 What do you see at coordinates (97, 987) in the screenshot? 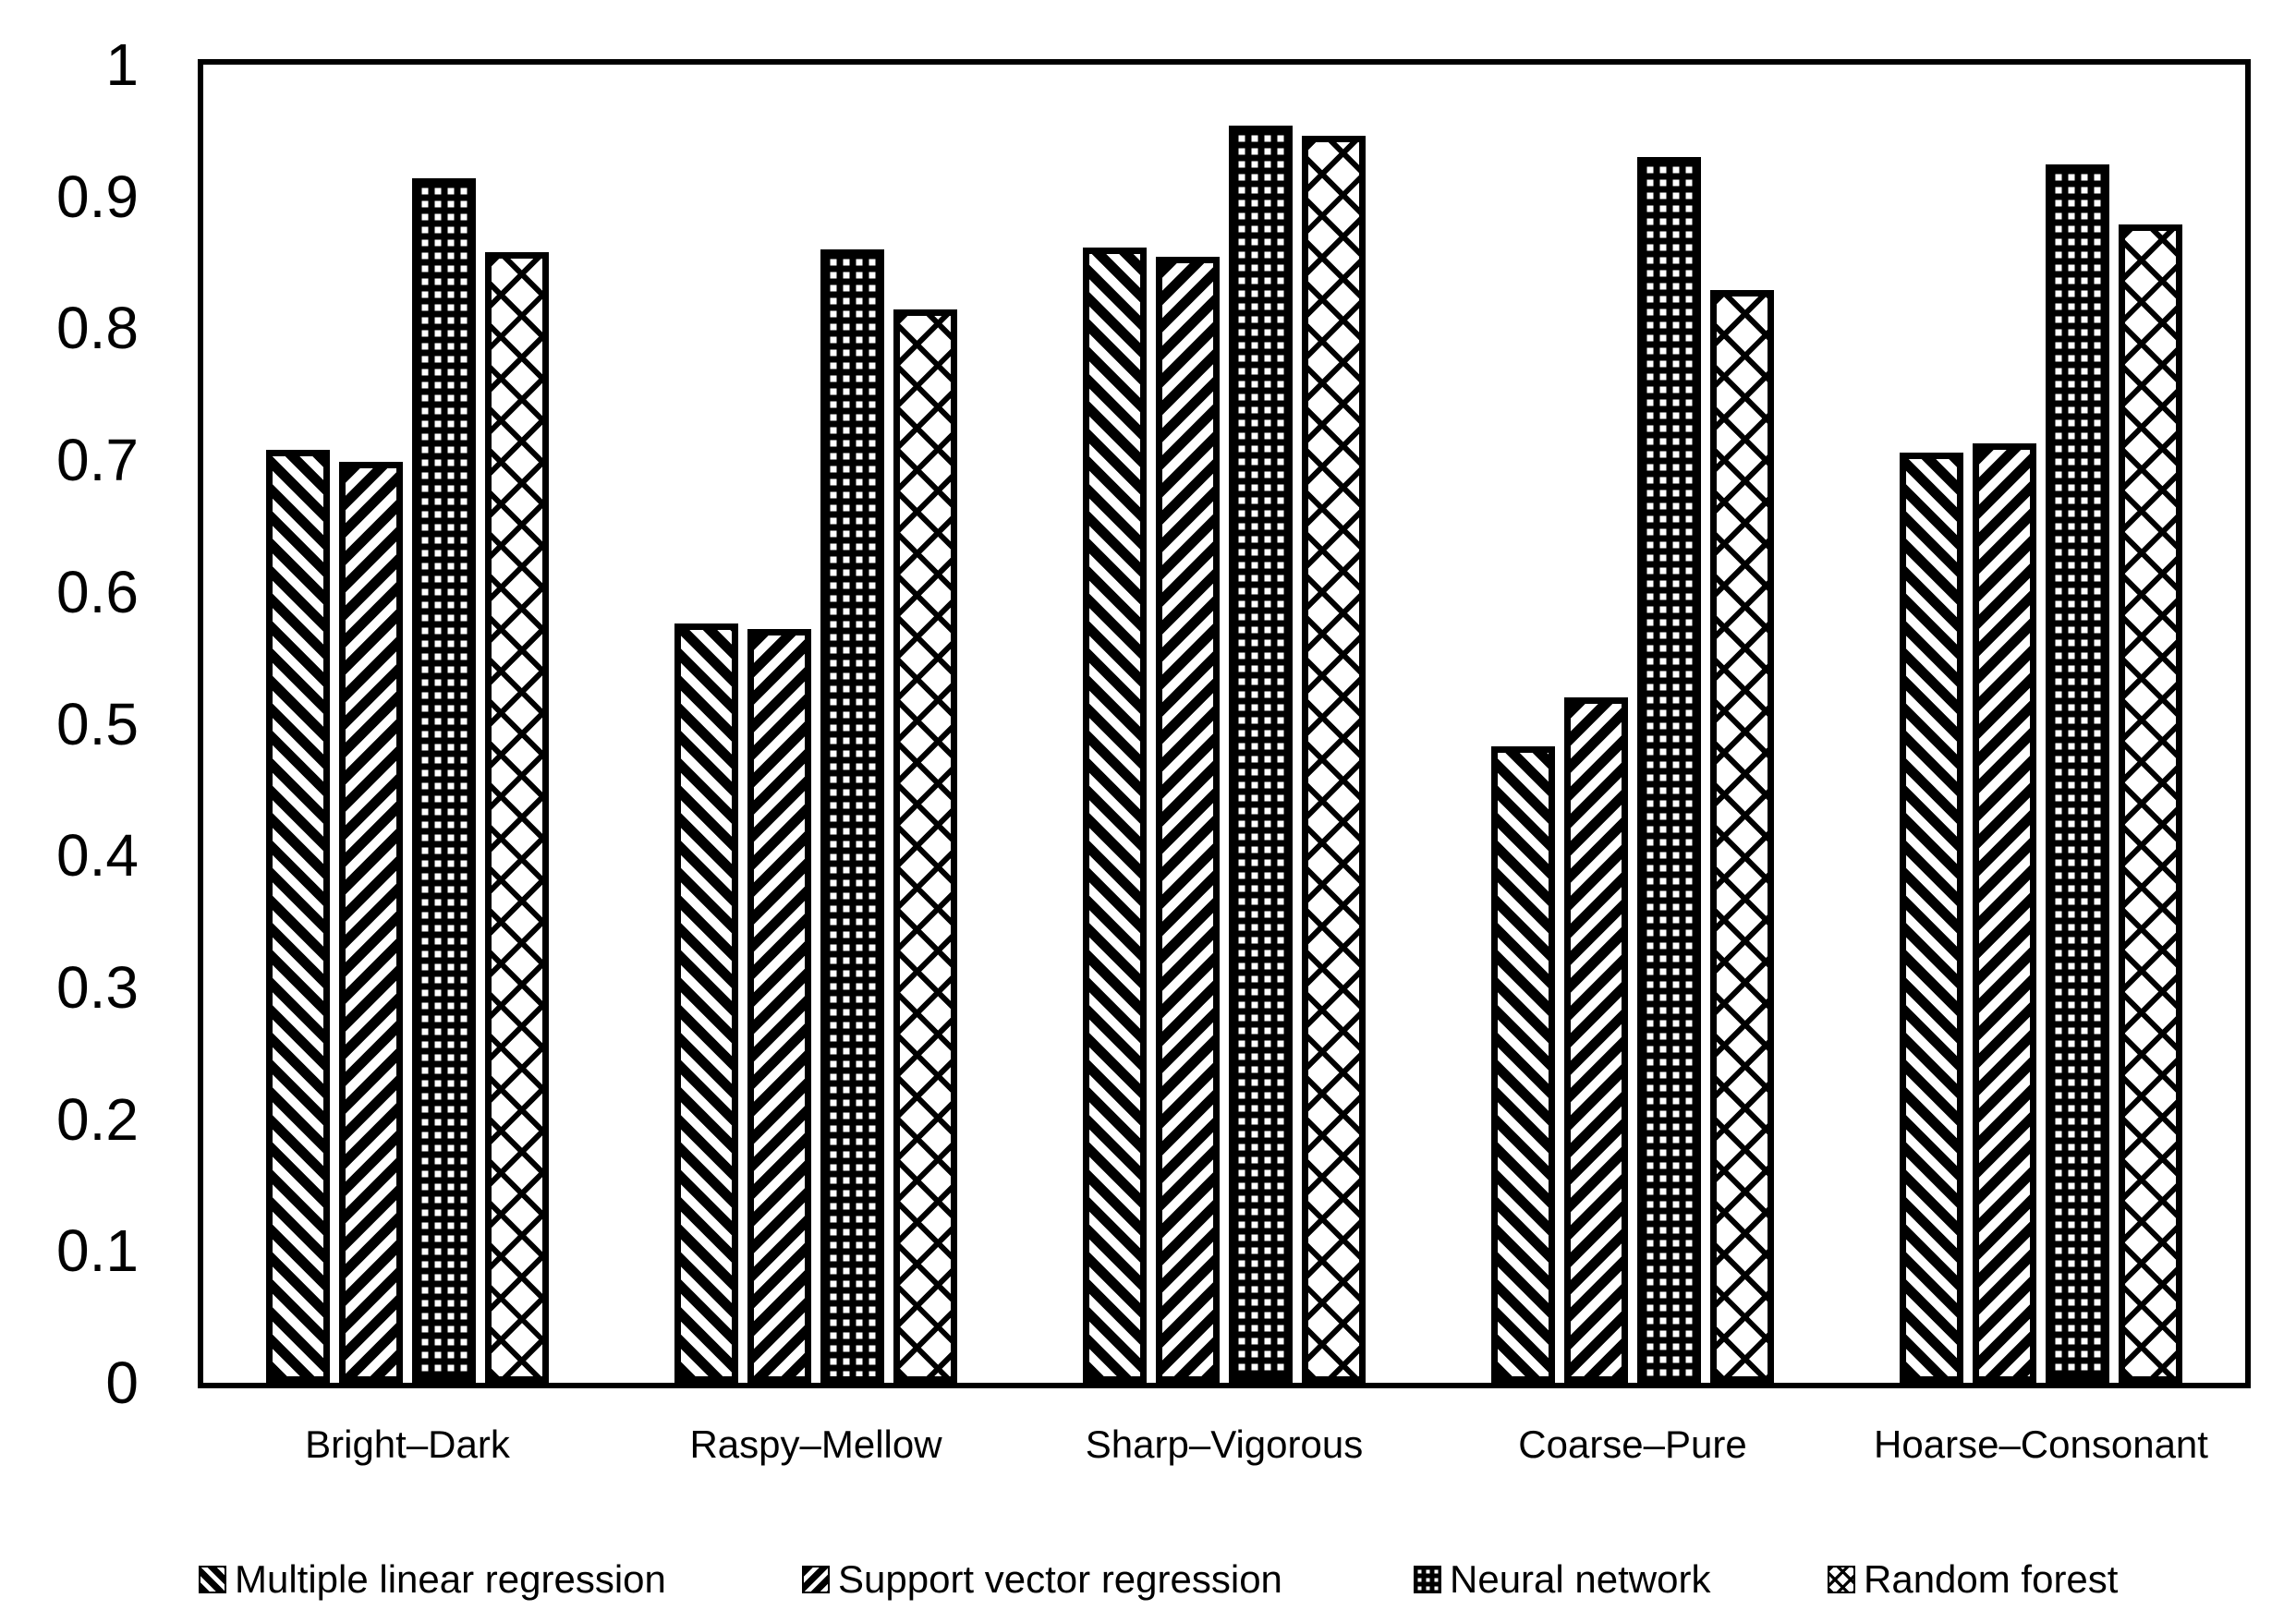
I see `y-axis-tick-label: 0.3` at bounding box center [97, 987].